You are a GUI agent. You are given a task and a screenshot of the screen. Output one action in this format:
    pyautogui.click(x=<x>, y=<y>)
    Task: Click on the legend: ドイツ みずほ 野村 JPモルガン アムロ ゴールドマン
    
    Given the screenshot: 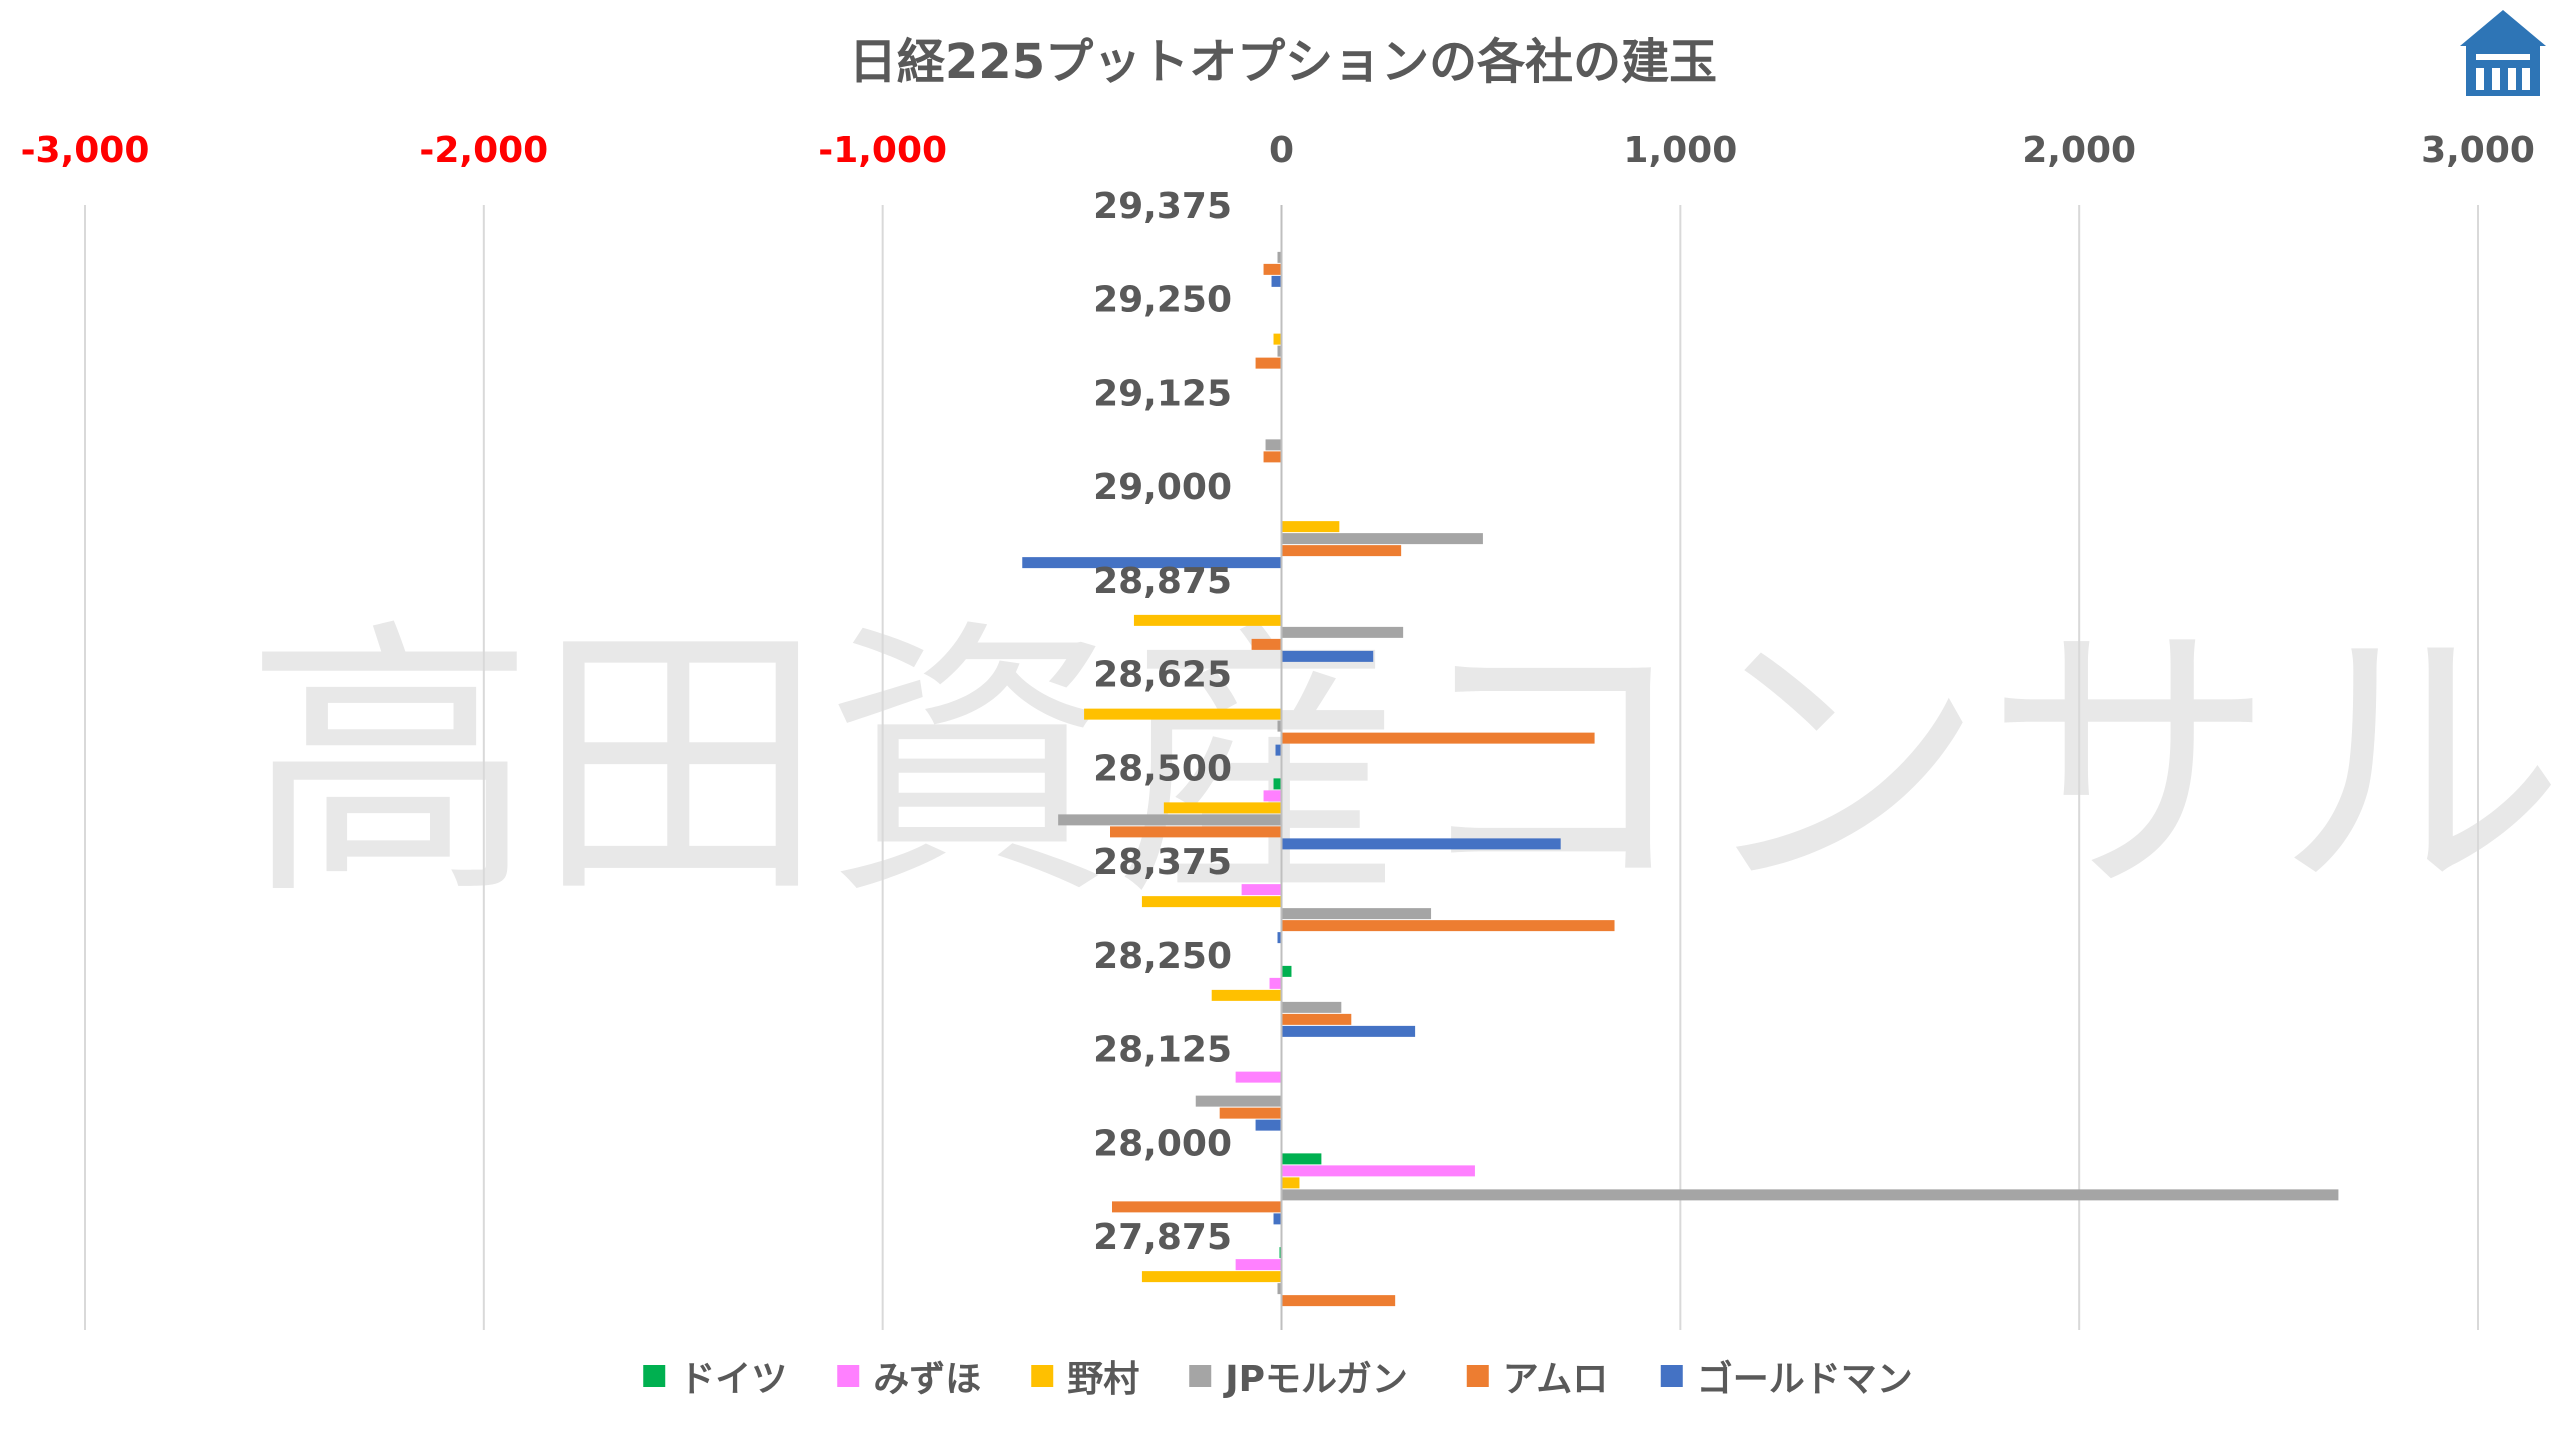 What is the action you would take?
    pyautogui.click(x=1278, y=1379)
    